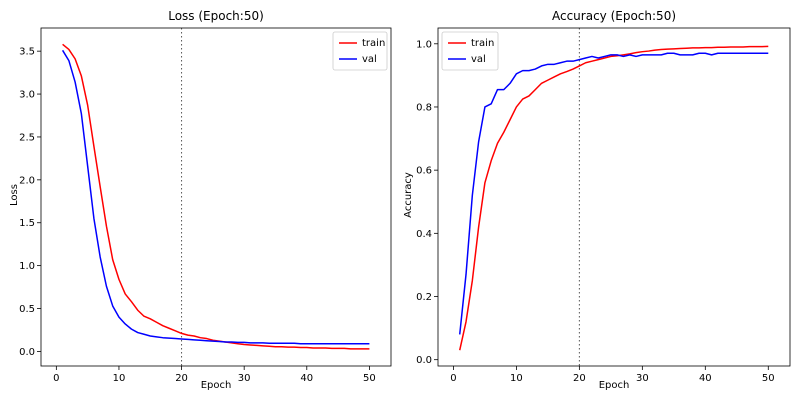 The width and height of the screenshot is (800, 400). Describe the element at coordinates (244, 378) in the screenshot. I see `loss-x-tick-label: 30` at that location.